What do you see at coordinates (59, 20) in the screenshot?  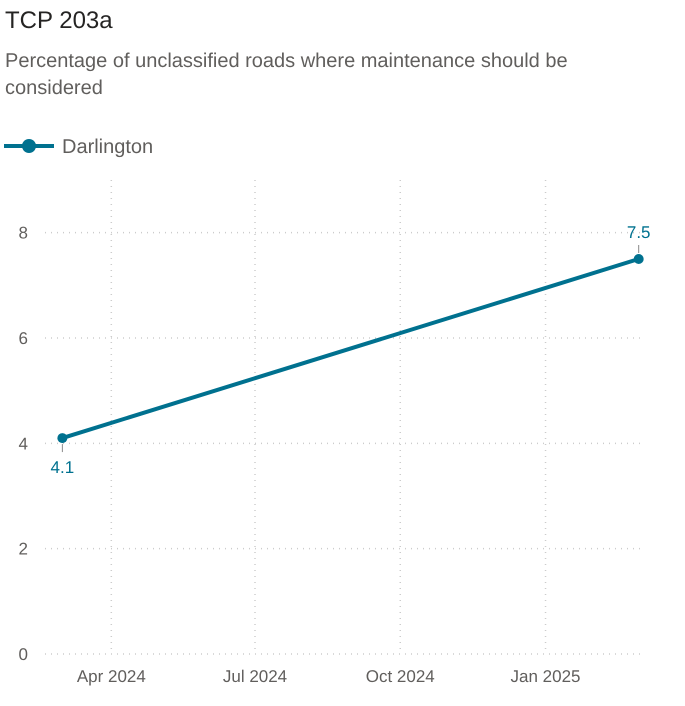 I see `chart-title: TCP 203a` at bounding box center [59, 20].